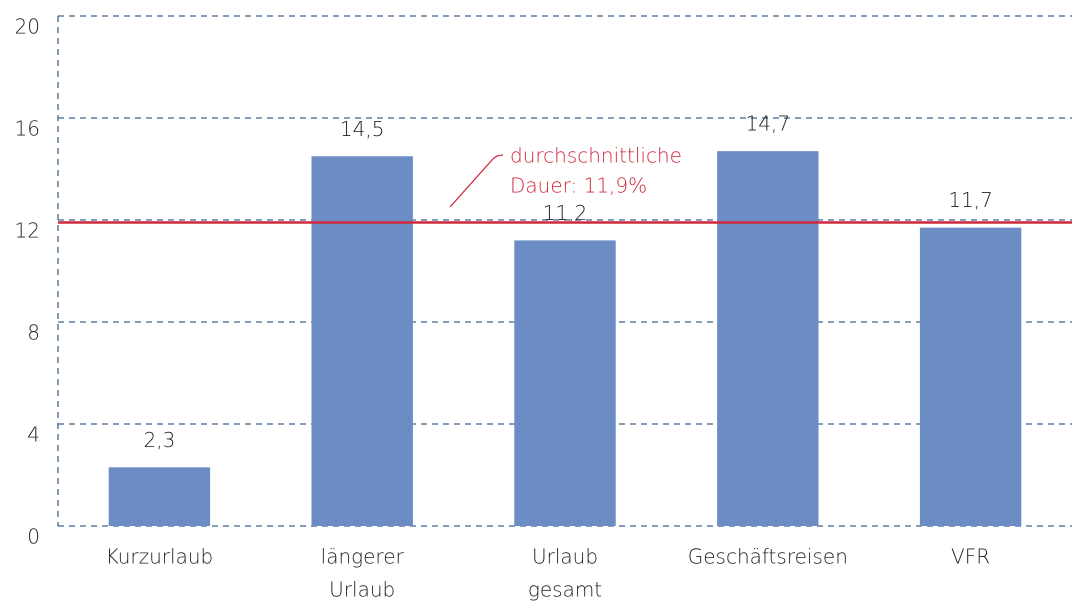 This screenshot has height=603, width=1072. I want to click on annotation-leader, so click(476, 181).